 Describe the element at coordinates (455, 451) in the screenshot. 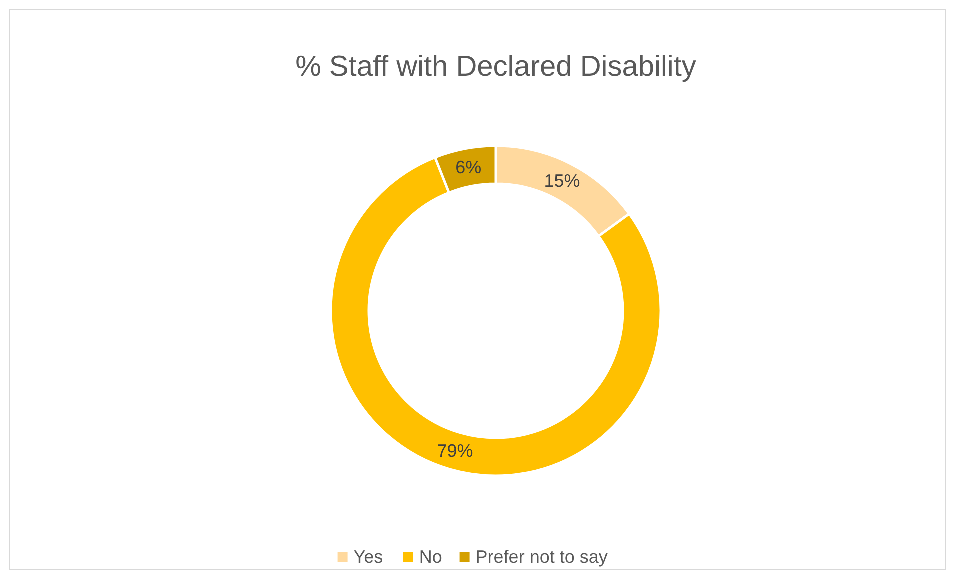

I see `data-label: 79%` at that location.